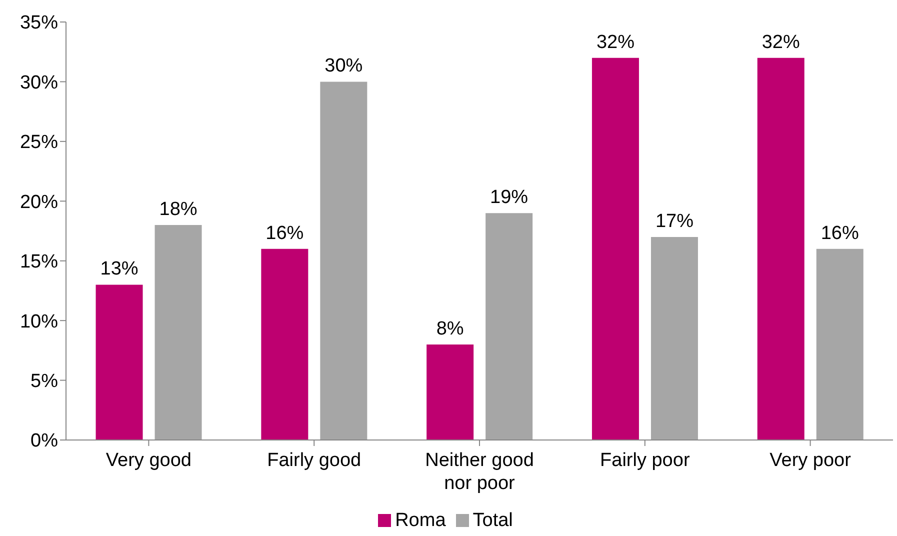  Describe the element at coordinates (39, 202) in the screenshot. I see `y-tick-label: 20%` at that location.